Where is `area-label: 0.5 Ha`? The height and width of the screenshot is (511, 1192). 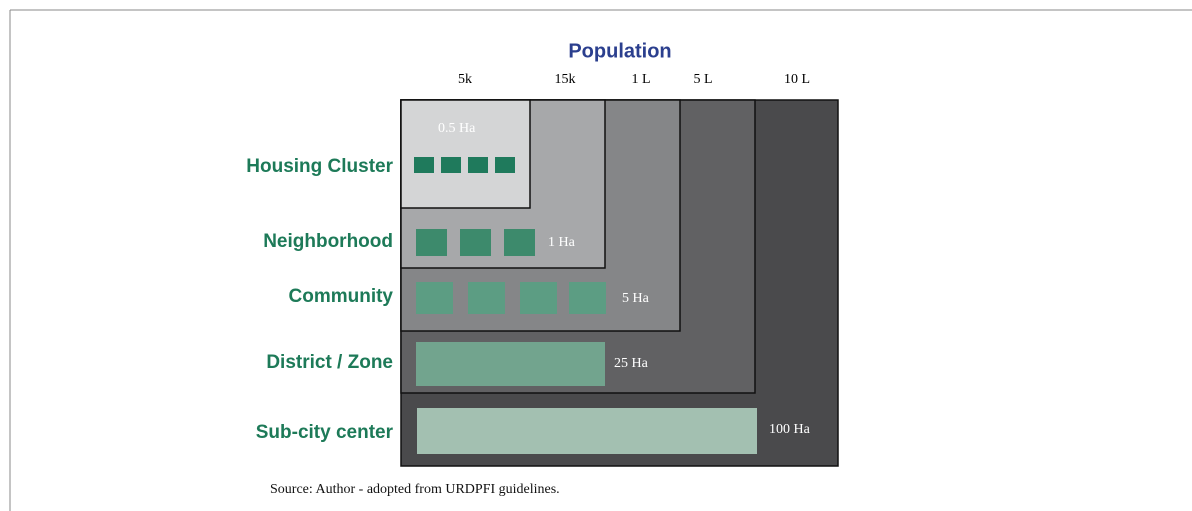 area-label: 0.5 Ha is located at coordinates (457, 128).